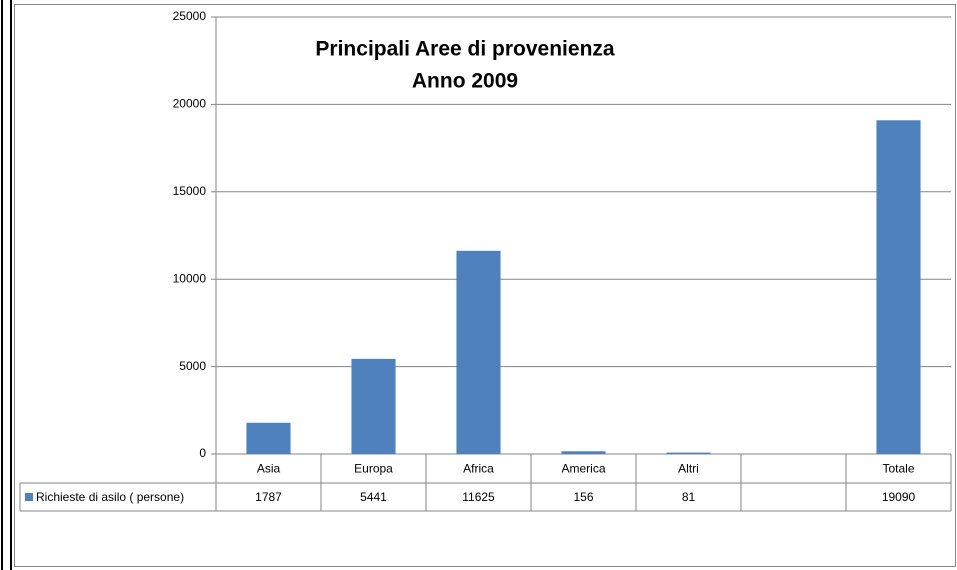  I want to click on table-value: 5441, so click(373, 497).